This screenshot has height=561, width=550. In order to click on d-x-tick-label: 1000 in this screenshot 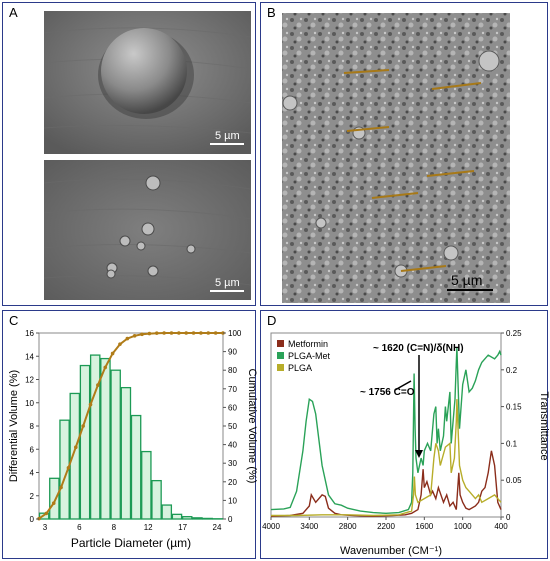, I will do `click(463, 526)`.